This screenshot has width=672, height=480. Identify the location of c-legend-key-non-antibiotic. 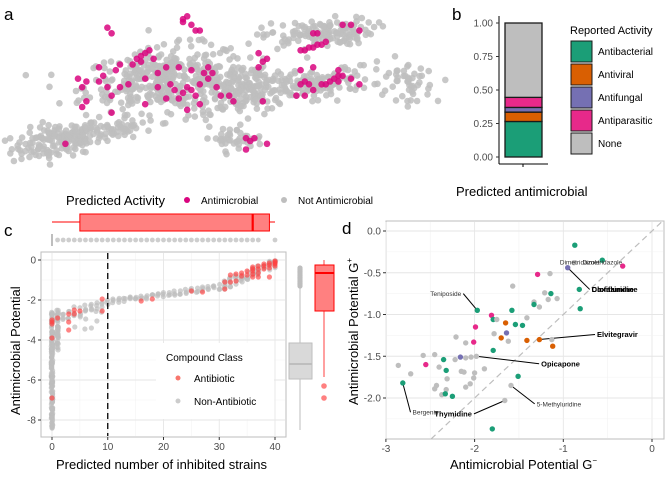
(178, 401).